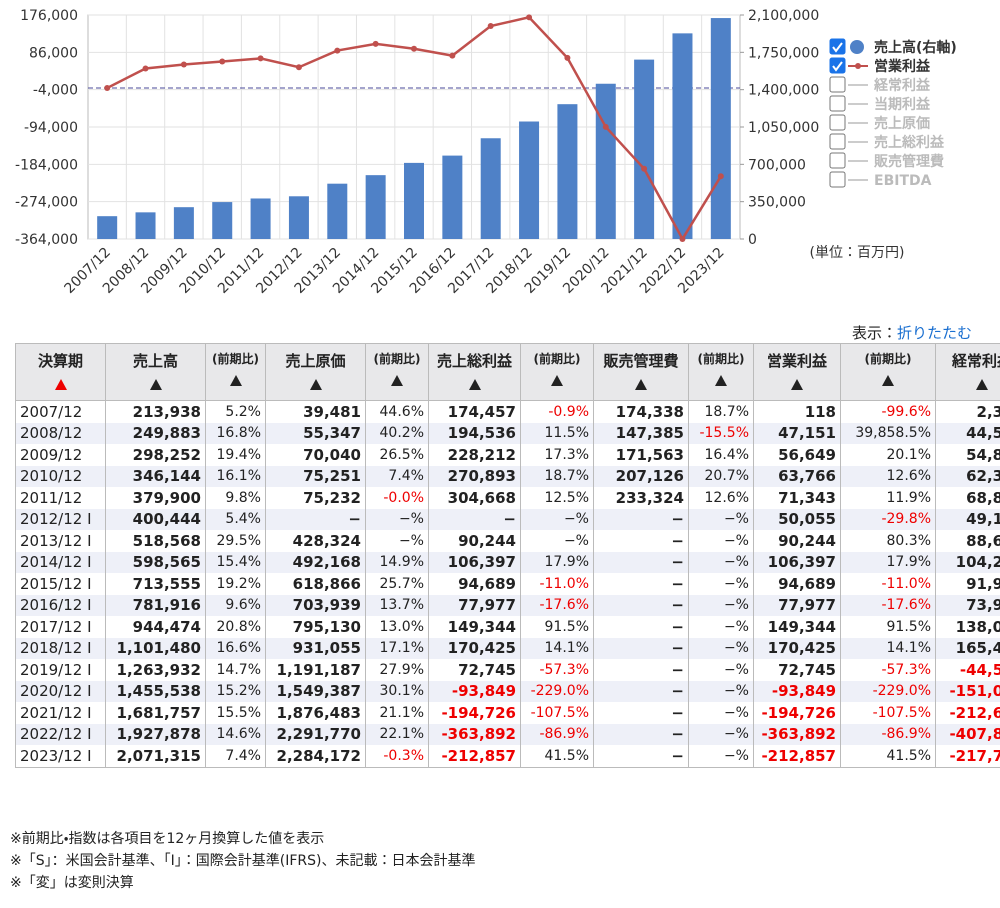 The height and width of the screenshot is (908, 1000). What do you see at coordinates (797, 372) in the screenshot?
I see `column-header: 営業利益` at bounding box center [797, 372].